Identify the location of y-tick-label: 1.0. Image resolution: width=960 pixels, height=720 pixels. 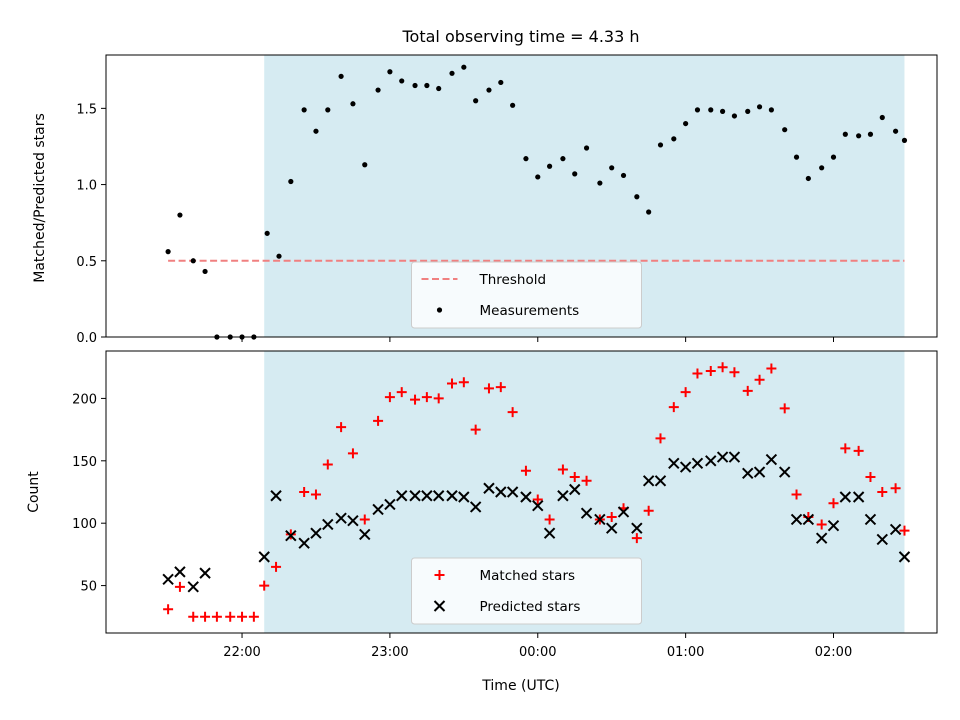
(86, 186).